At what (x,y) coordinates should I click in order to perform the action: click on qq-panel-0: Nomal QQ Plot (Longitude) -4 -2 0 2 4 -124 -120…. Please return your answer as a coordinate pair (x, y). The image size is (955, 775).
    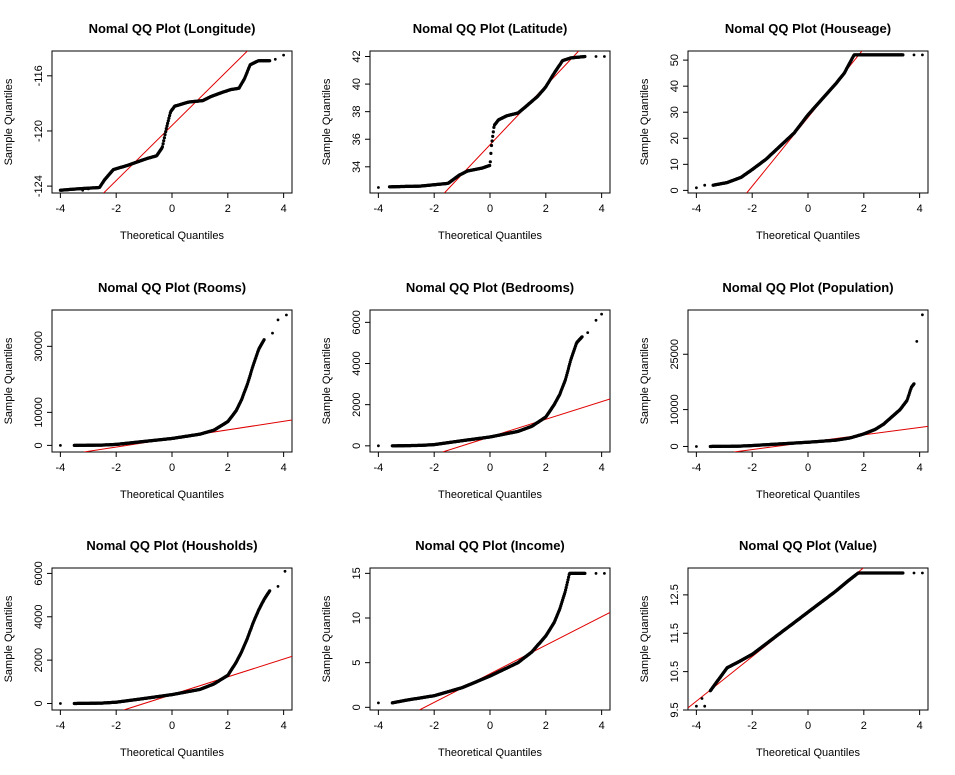
    Looking at the image, I should click on (148, 131).